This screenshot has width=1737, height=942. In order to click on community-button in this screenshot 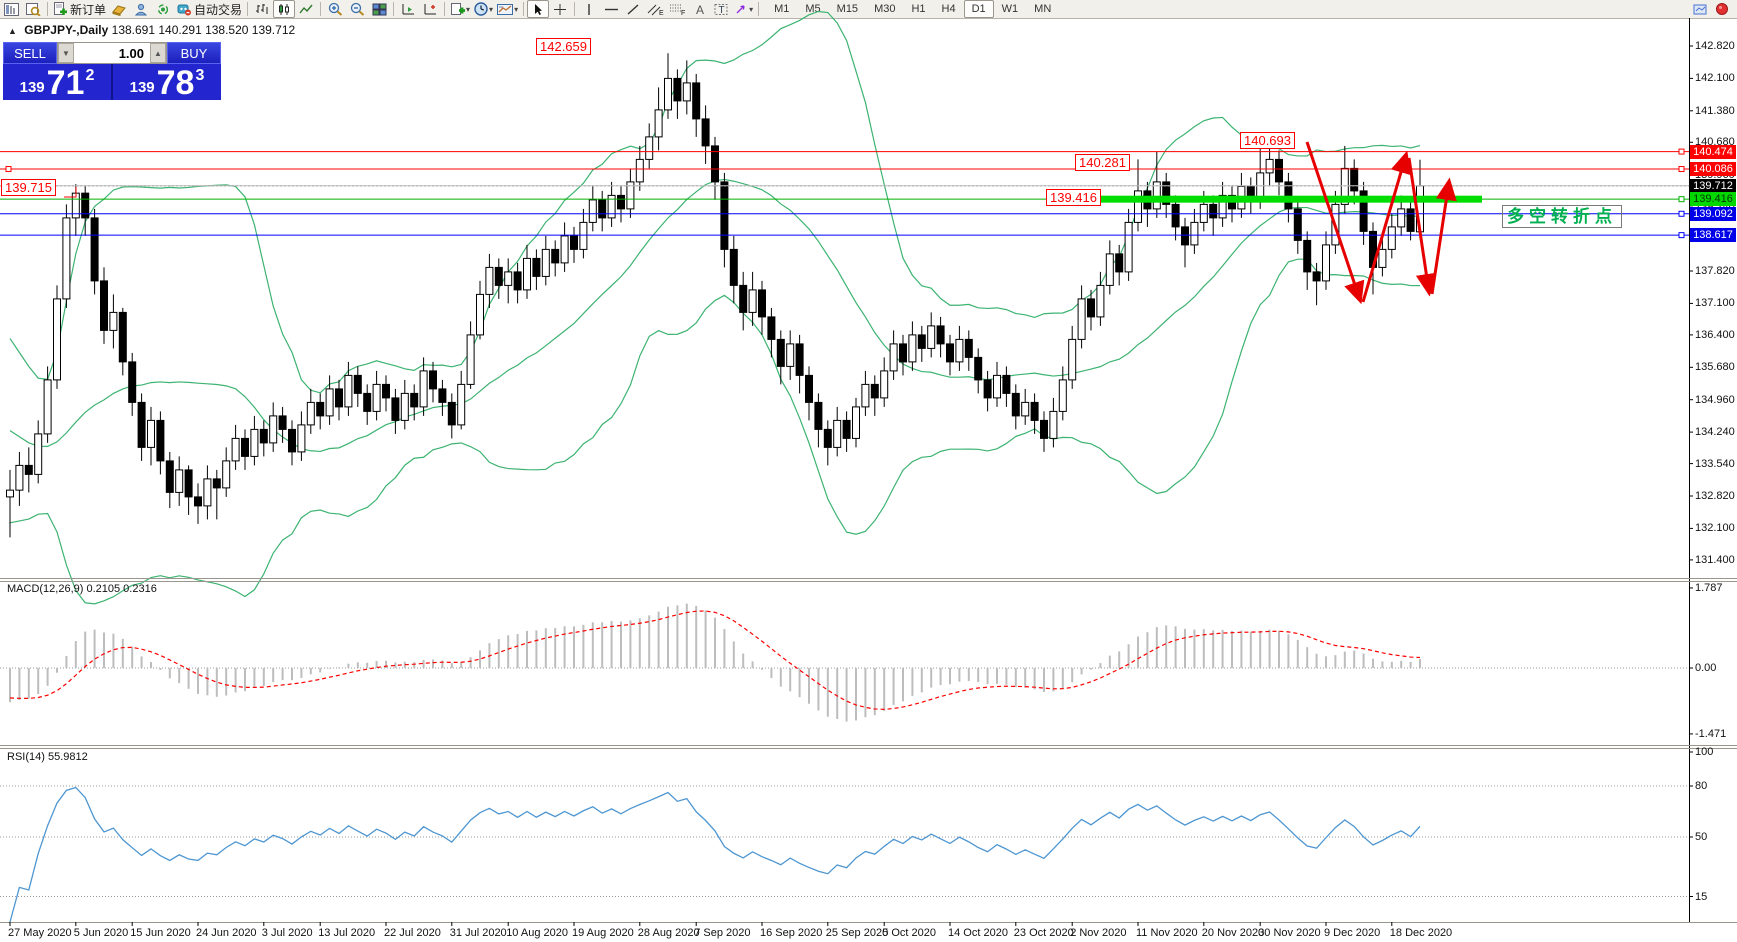, I will do `click(141, 9)`.